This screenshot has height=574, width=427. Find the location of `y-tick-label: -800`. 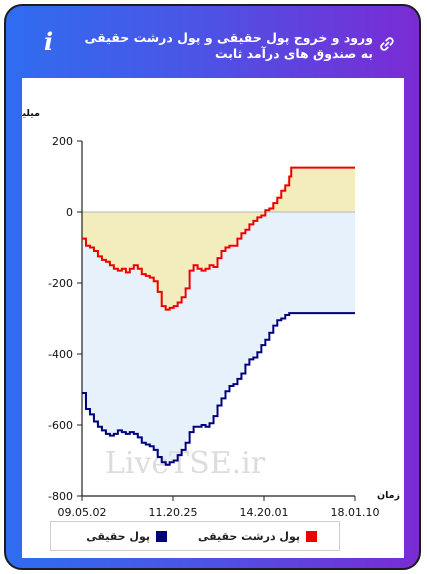

y-tick-label: -800 is located at coordinates (60, 496).